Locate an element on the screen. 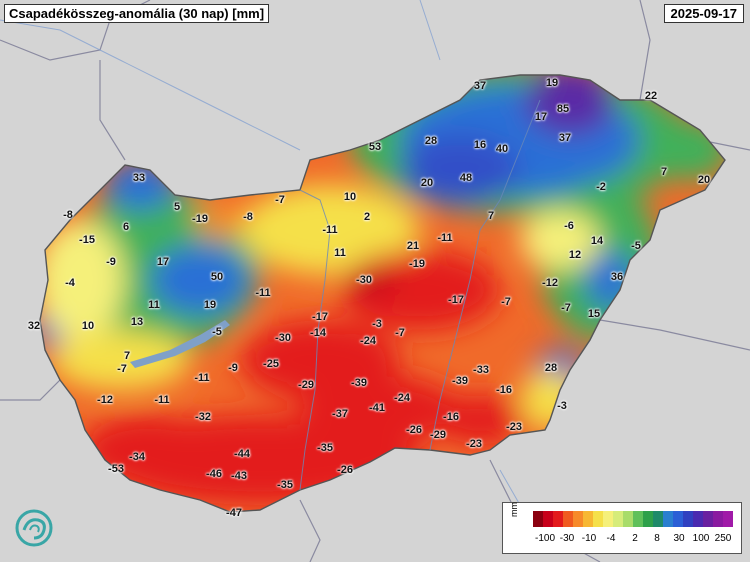  station-value: 32 is located at coordinates (34, 326).